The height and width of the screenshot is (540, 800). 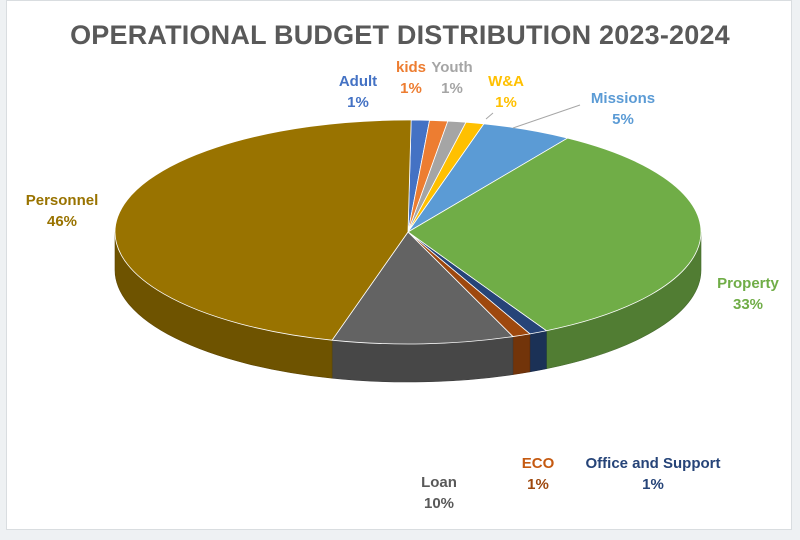 What do you see at coordinates (452, 88) in the screenshot?
I see `value-youth: 1%` at bounding box center [452, 88].